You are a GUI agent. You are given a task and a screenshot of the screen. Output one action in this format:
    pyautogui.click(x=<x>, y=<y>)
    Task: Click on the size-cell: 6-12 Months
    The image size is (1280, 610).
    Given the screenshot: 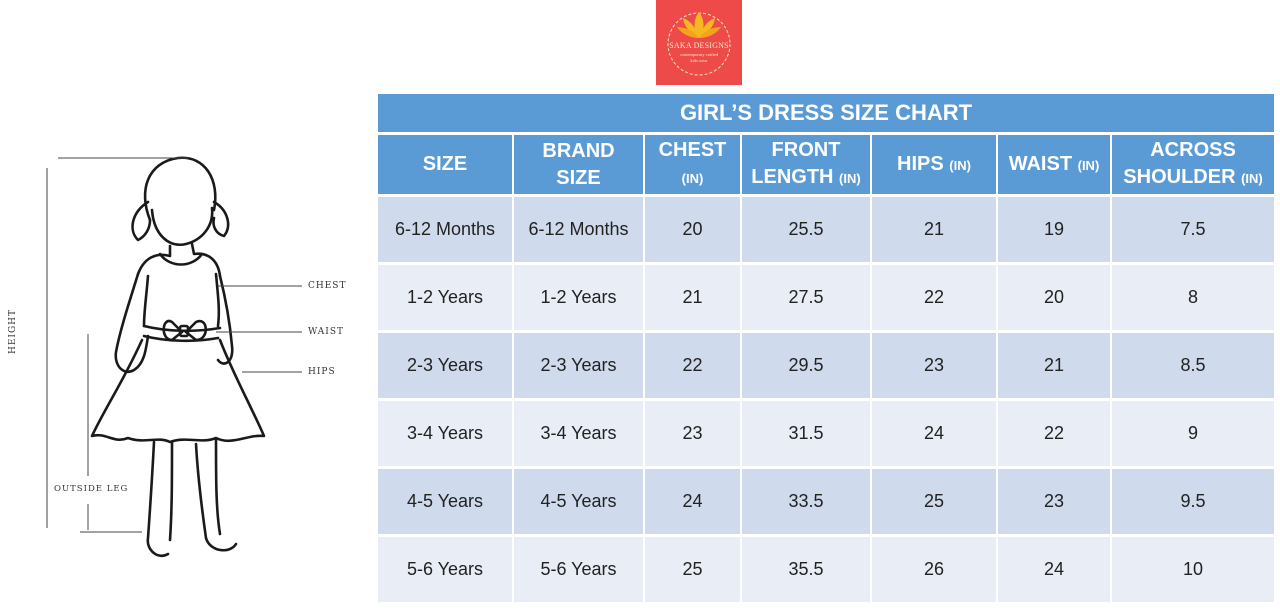 What is the action you would take?
    pyautogui.click(x=446, y=231)
    